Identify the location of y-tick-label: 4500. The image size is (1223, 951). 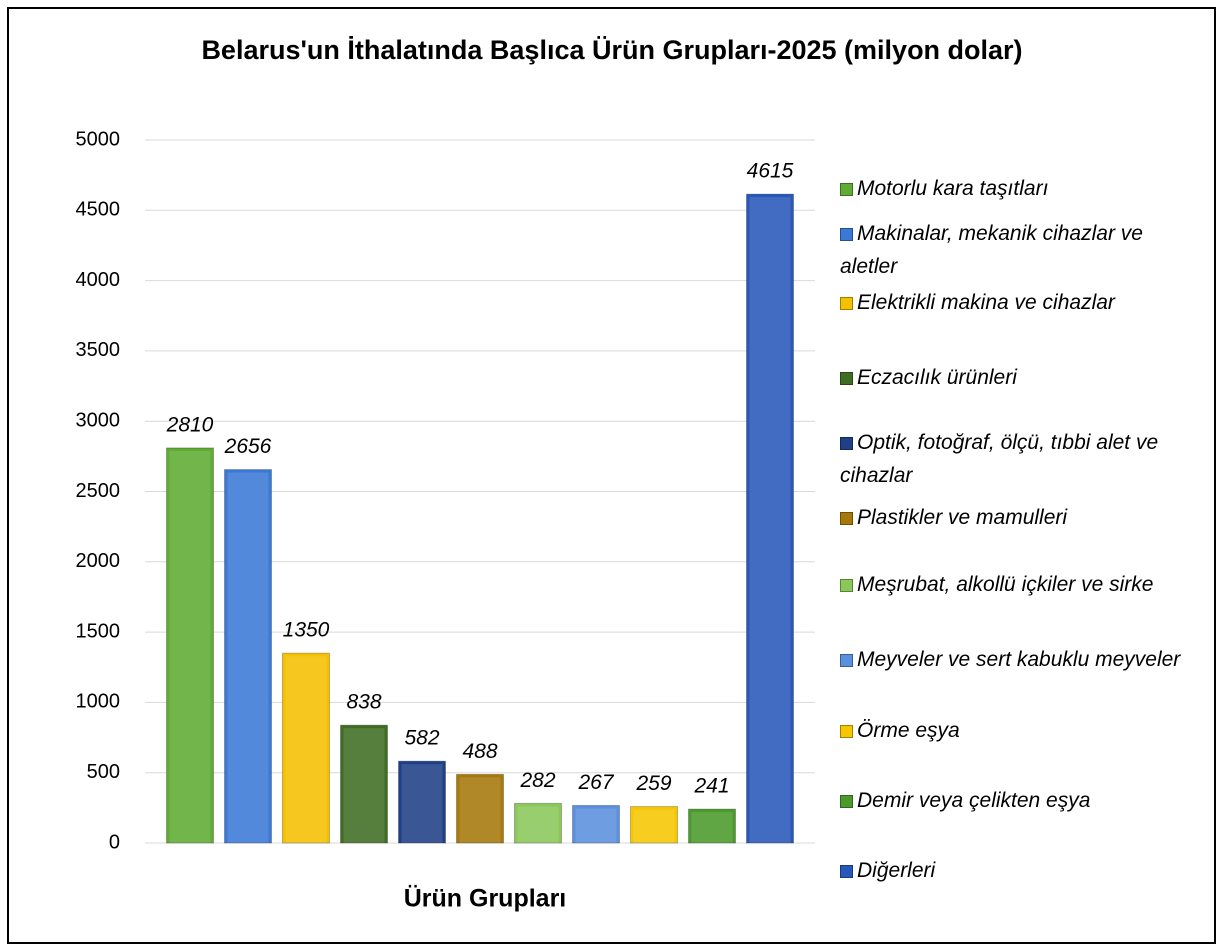
(98, 210).